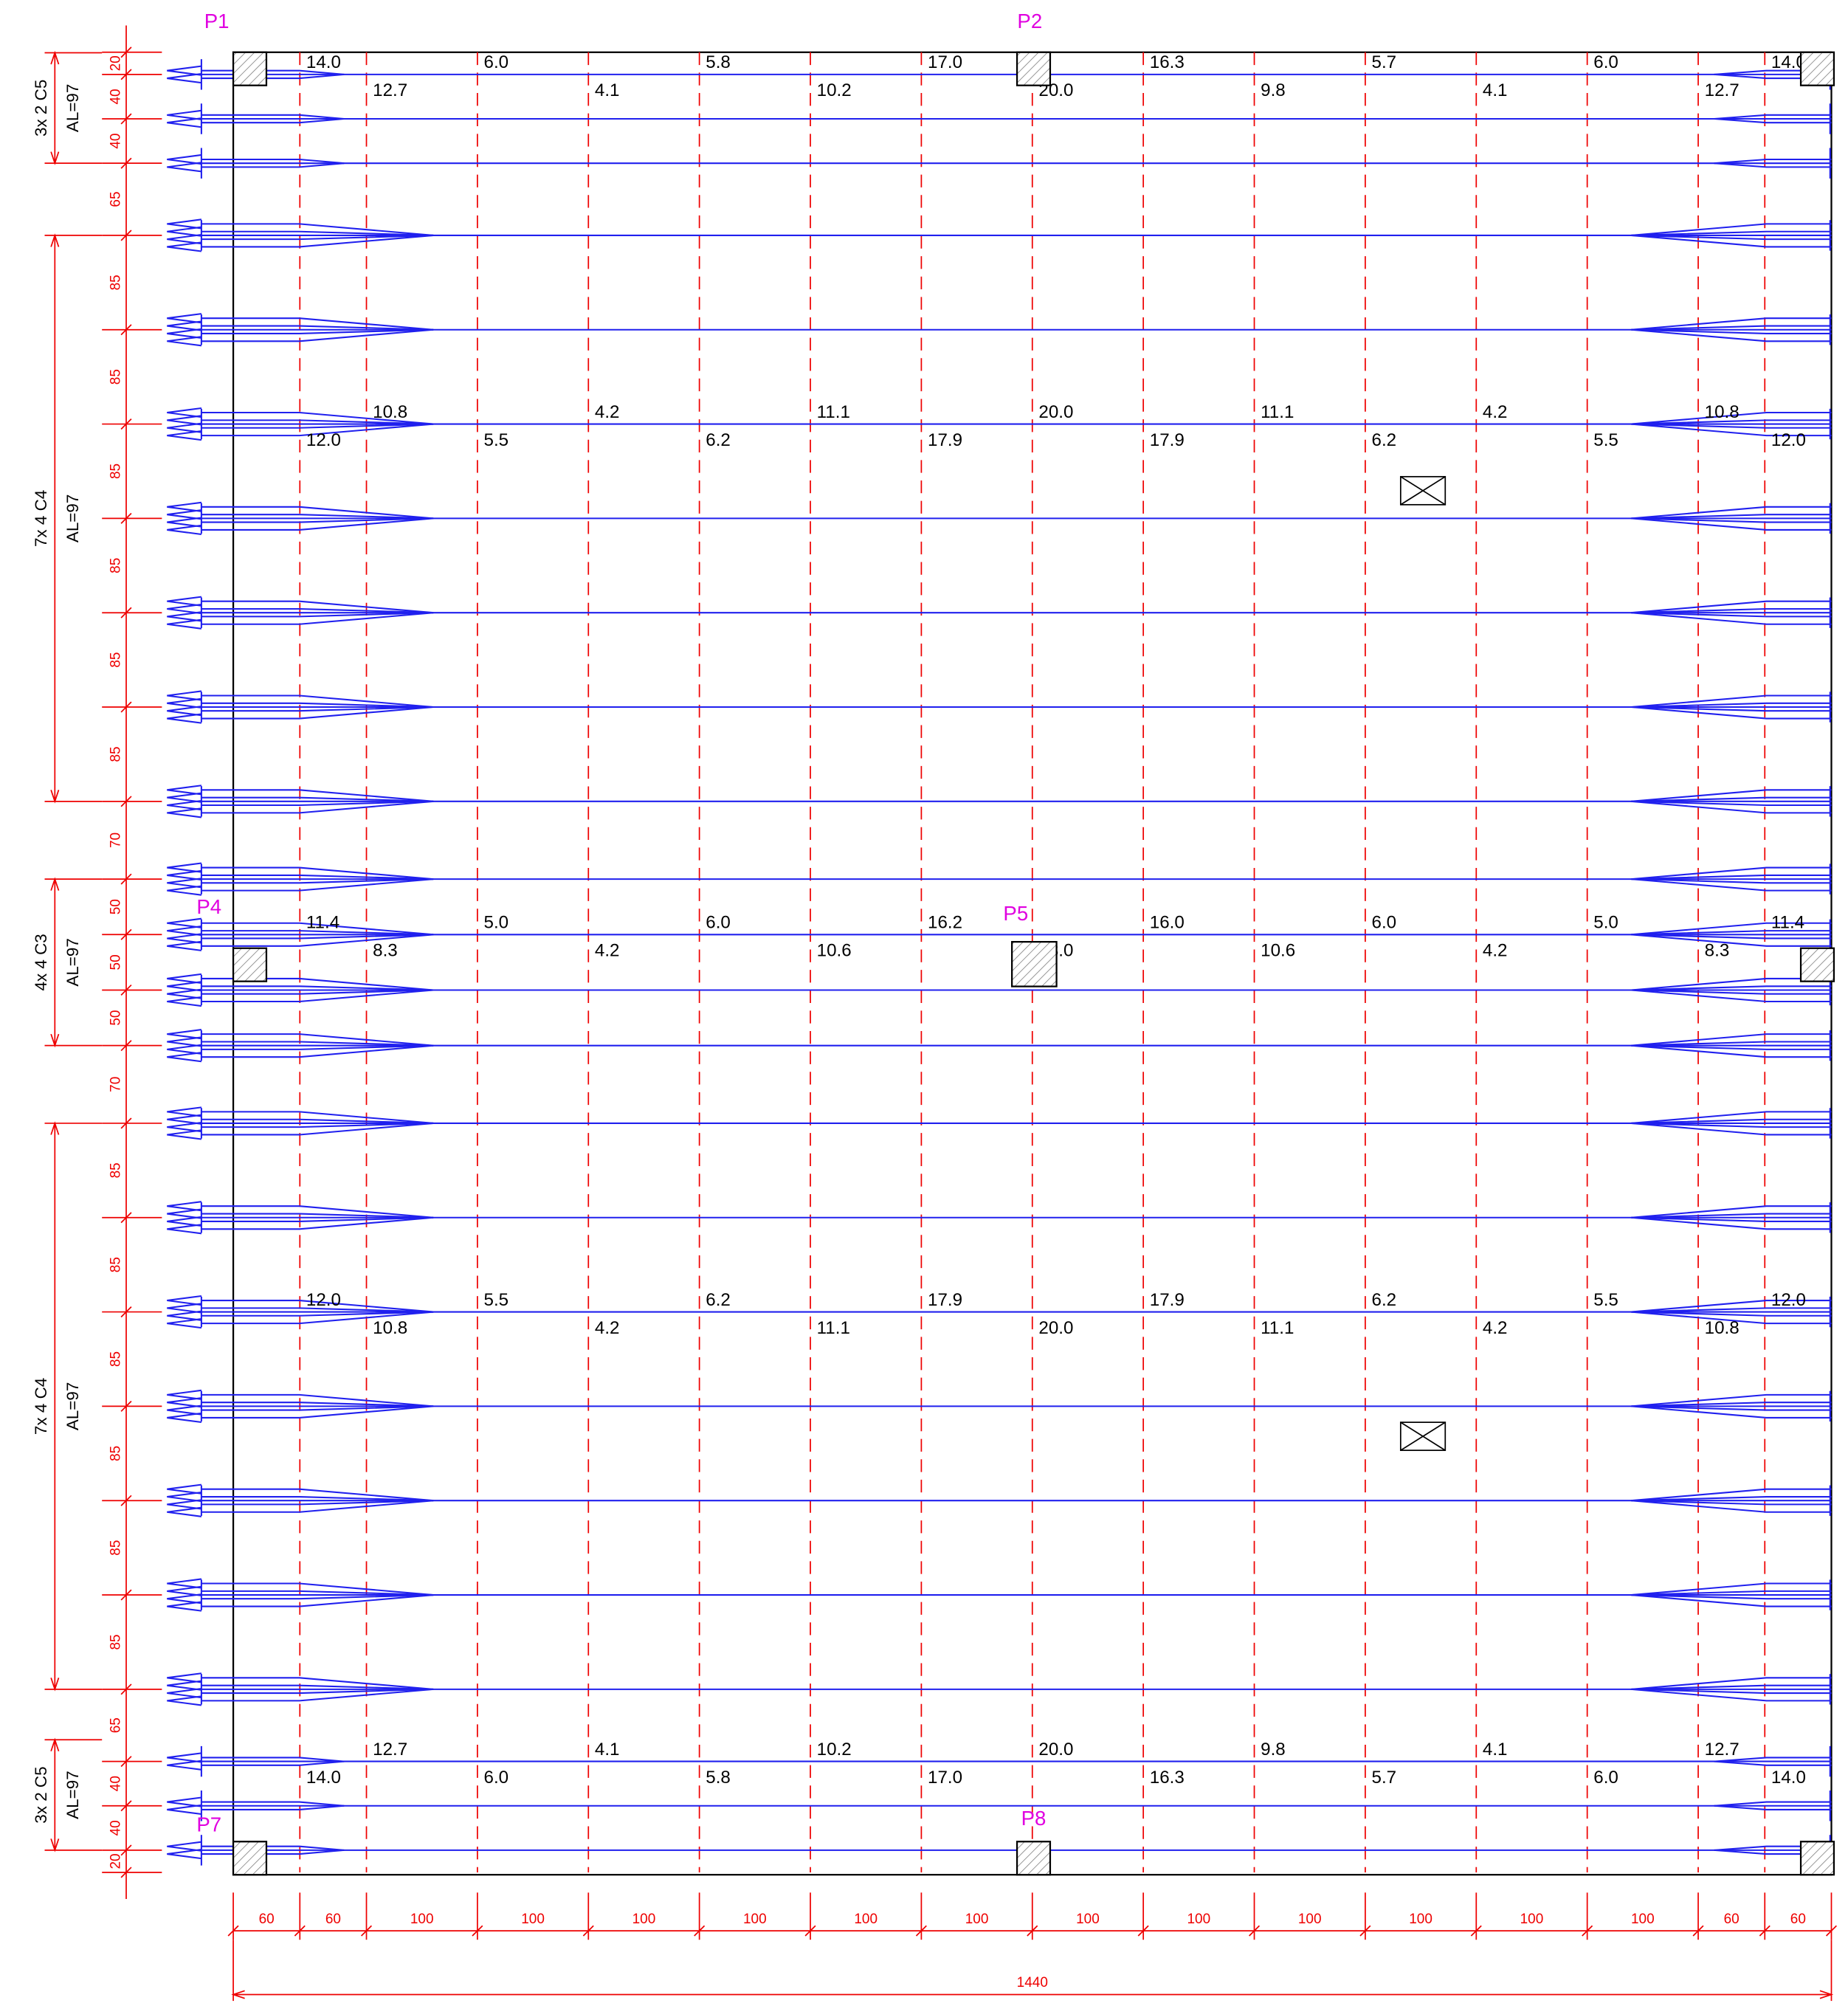 This screenshot has height=2006, width=1848. What do you see at coordinates (718, 1778) in the screenshot?
I see `profile-height: 5.8` at bounding box center [718, 1778].